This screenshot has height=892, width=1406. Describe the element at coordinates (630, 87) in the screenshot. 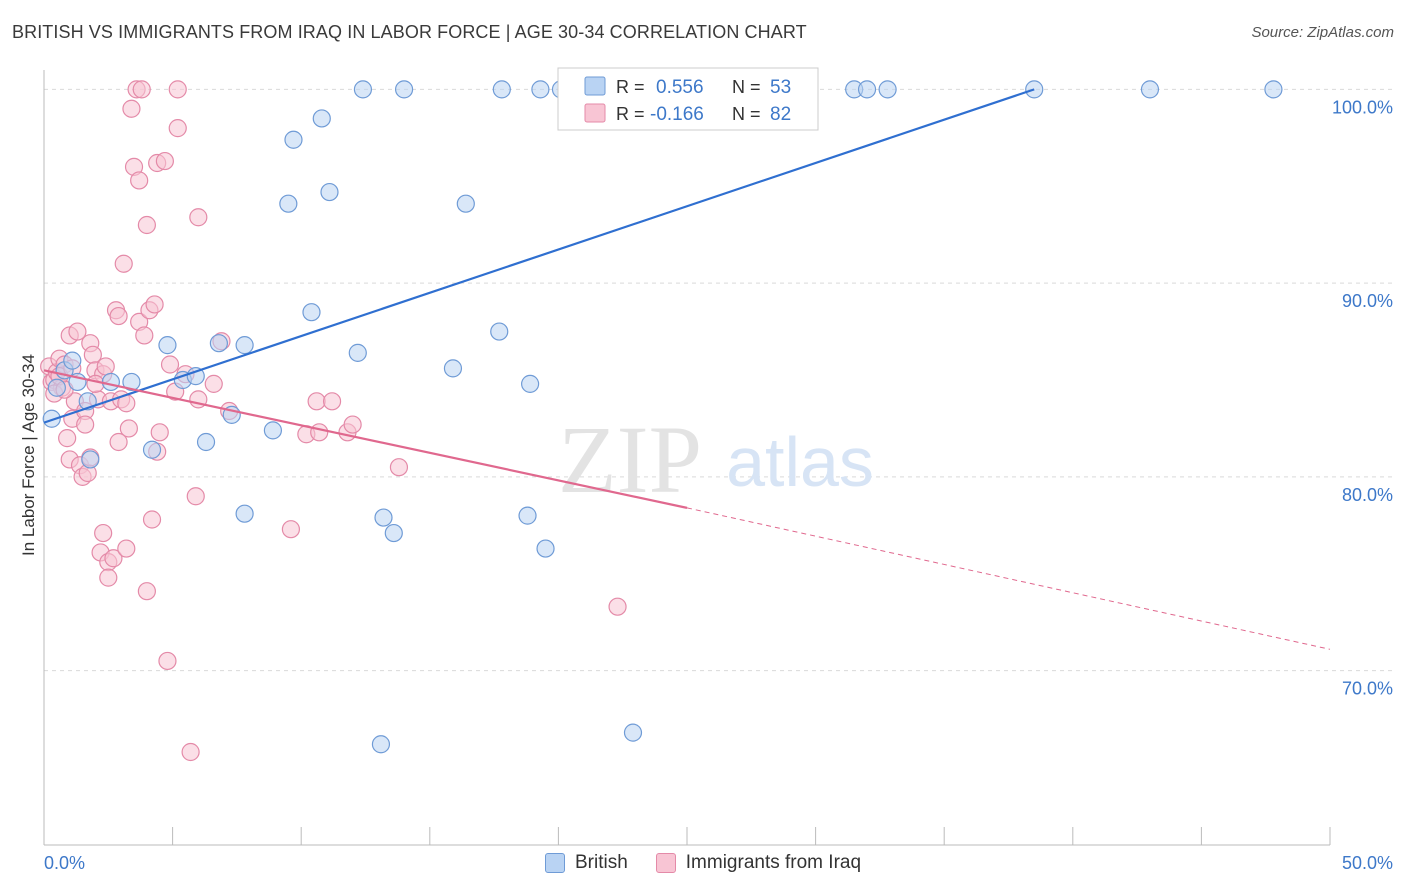

I see `stat-r-label-british: R =` at that location.